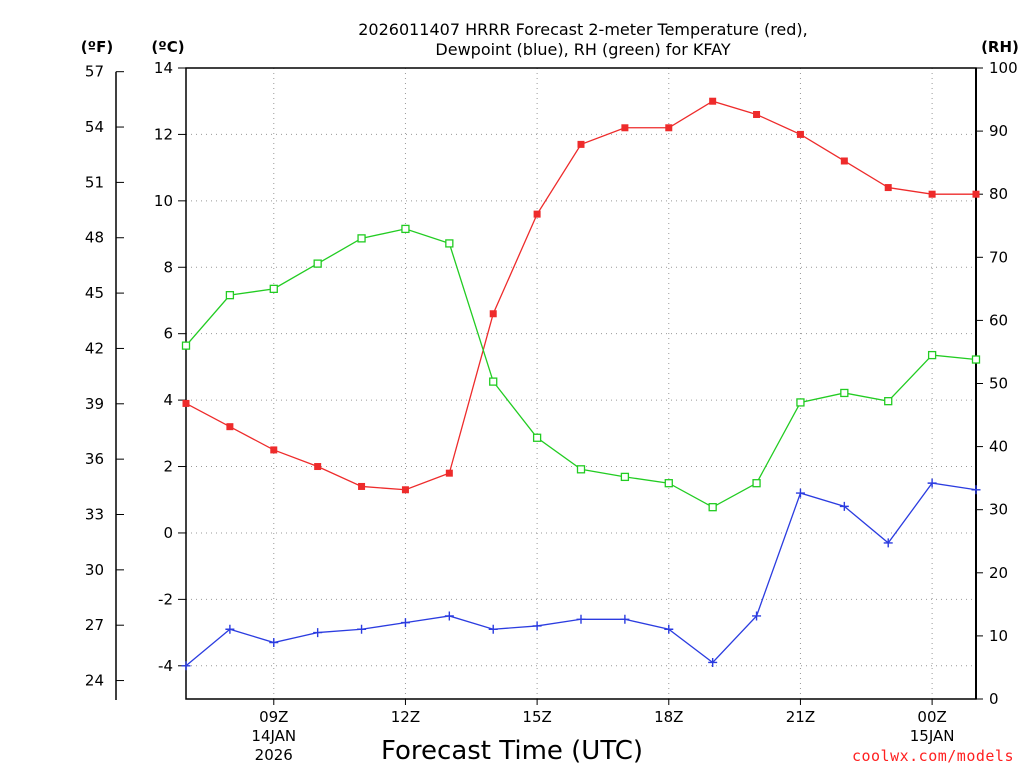 The image size is (1024, 768). I want to click on rh-tick-label: 0, so click(994, 699).